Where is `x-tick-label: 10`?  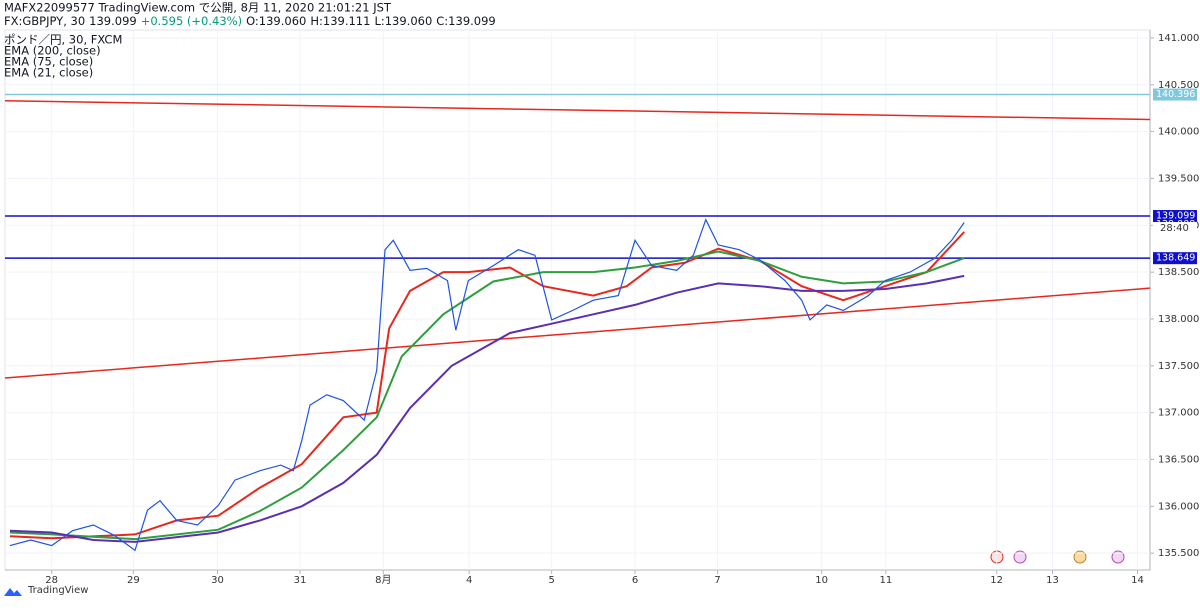
x-tick-label: 10 is located at coordinates (821, 580).